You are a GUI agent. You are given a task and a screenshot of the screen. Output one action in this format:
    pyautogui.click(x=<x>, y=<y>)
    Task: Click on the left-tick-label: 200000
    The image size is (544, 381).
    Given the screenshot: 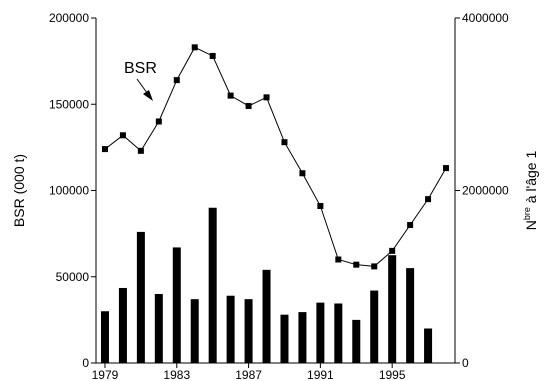 What is the action you would take?
    pyautogui.click(x=69, y=18)
    